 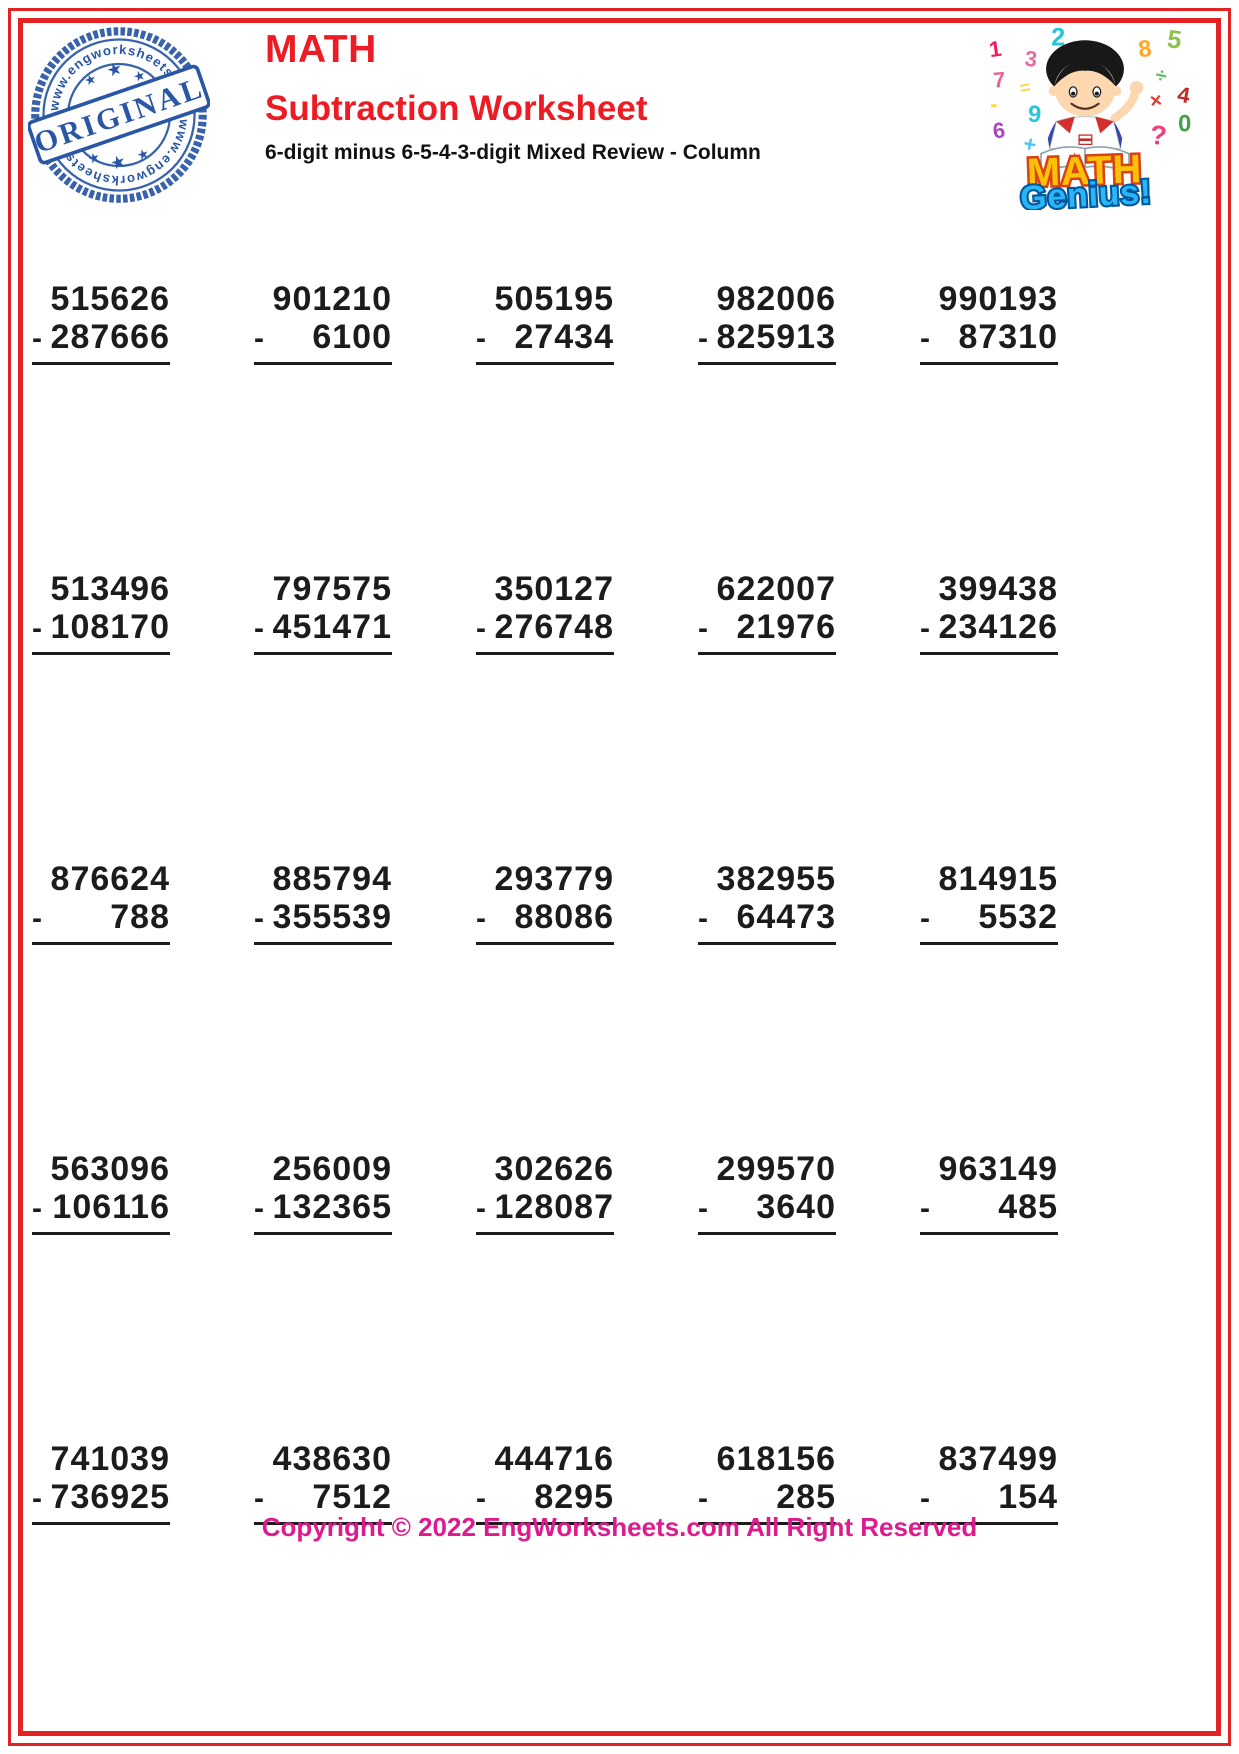 What do you see at coordinates (564, 917) in the screenshot?
I see `subtrahend: 88086` at bounding box center [564, 917].